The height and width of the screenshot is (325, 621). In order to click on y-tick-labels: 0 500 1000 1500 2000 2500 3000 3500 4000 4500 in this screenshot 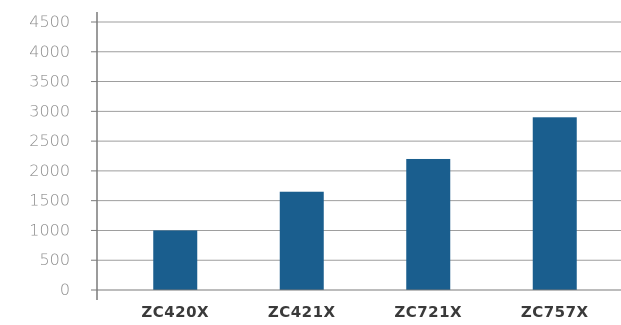, I will do `click(49, 155)`.